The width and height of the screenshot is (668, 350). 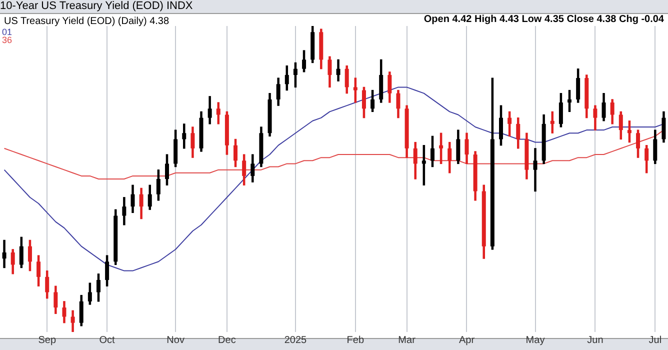 What do you see at coordinates (535, 340) in the screenshot?
I see `x-tick-label: May` at bounding box center [535, 340].